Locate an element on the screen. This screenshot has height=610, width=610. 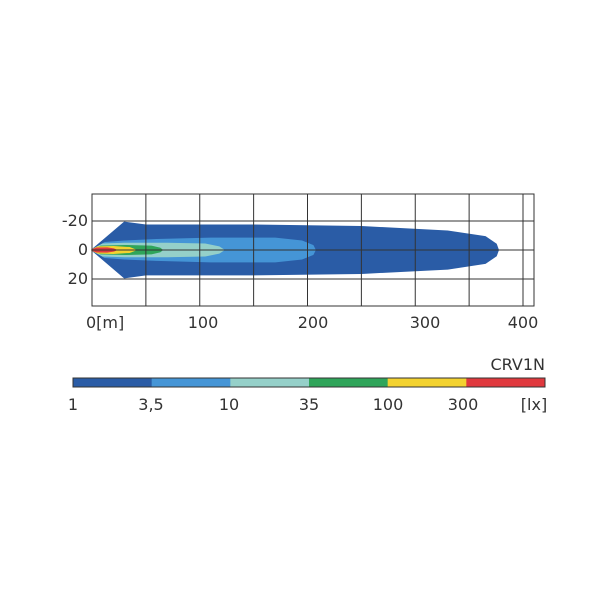
x-tick-label-300: 300 is located at coordinates (425, 322).